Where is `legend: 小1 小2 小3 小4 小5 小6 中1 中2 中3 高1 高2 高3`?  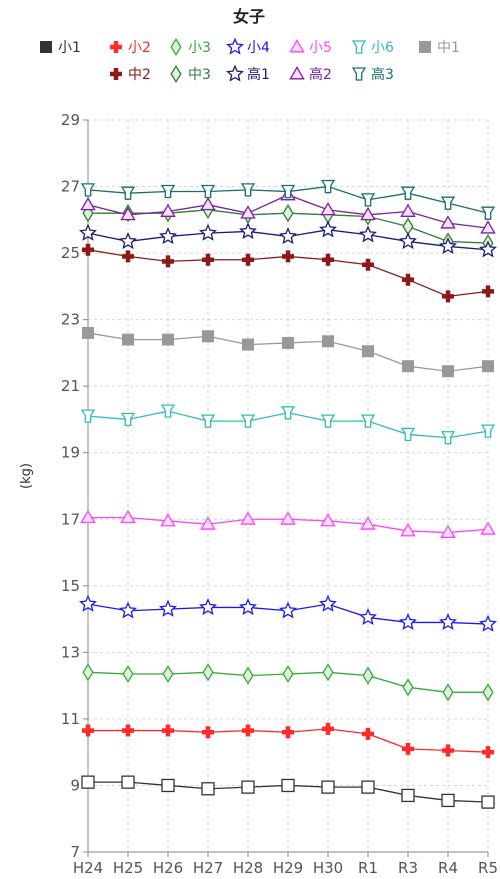 legend: 小1 小2 小3 小4 小5 小6 中1 中2 中3 高1 高2 高3 is located at coordinates (250, 60).